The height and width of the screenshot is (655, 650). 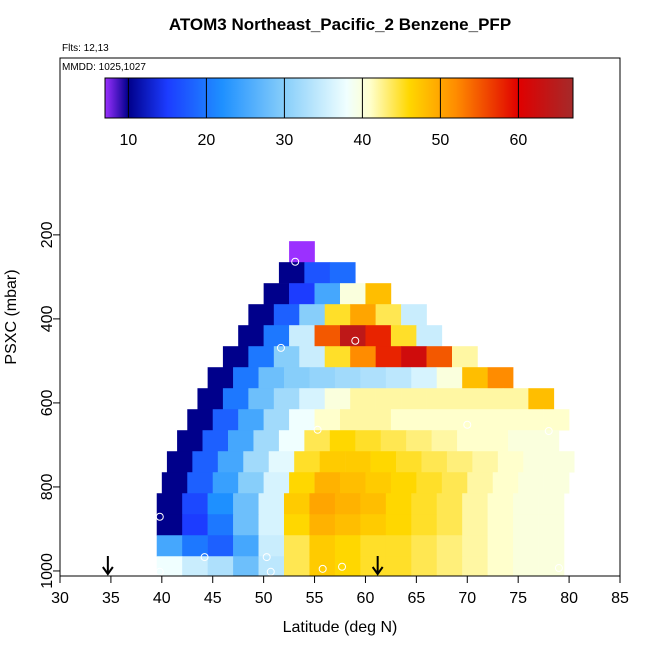 What do you see at coordinates (315, 598) in the screenshot?
I see `x-tick-label: 55` at bounding box center [315, 598].